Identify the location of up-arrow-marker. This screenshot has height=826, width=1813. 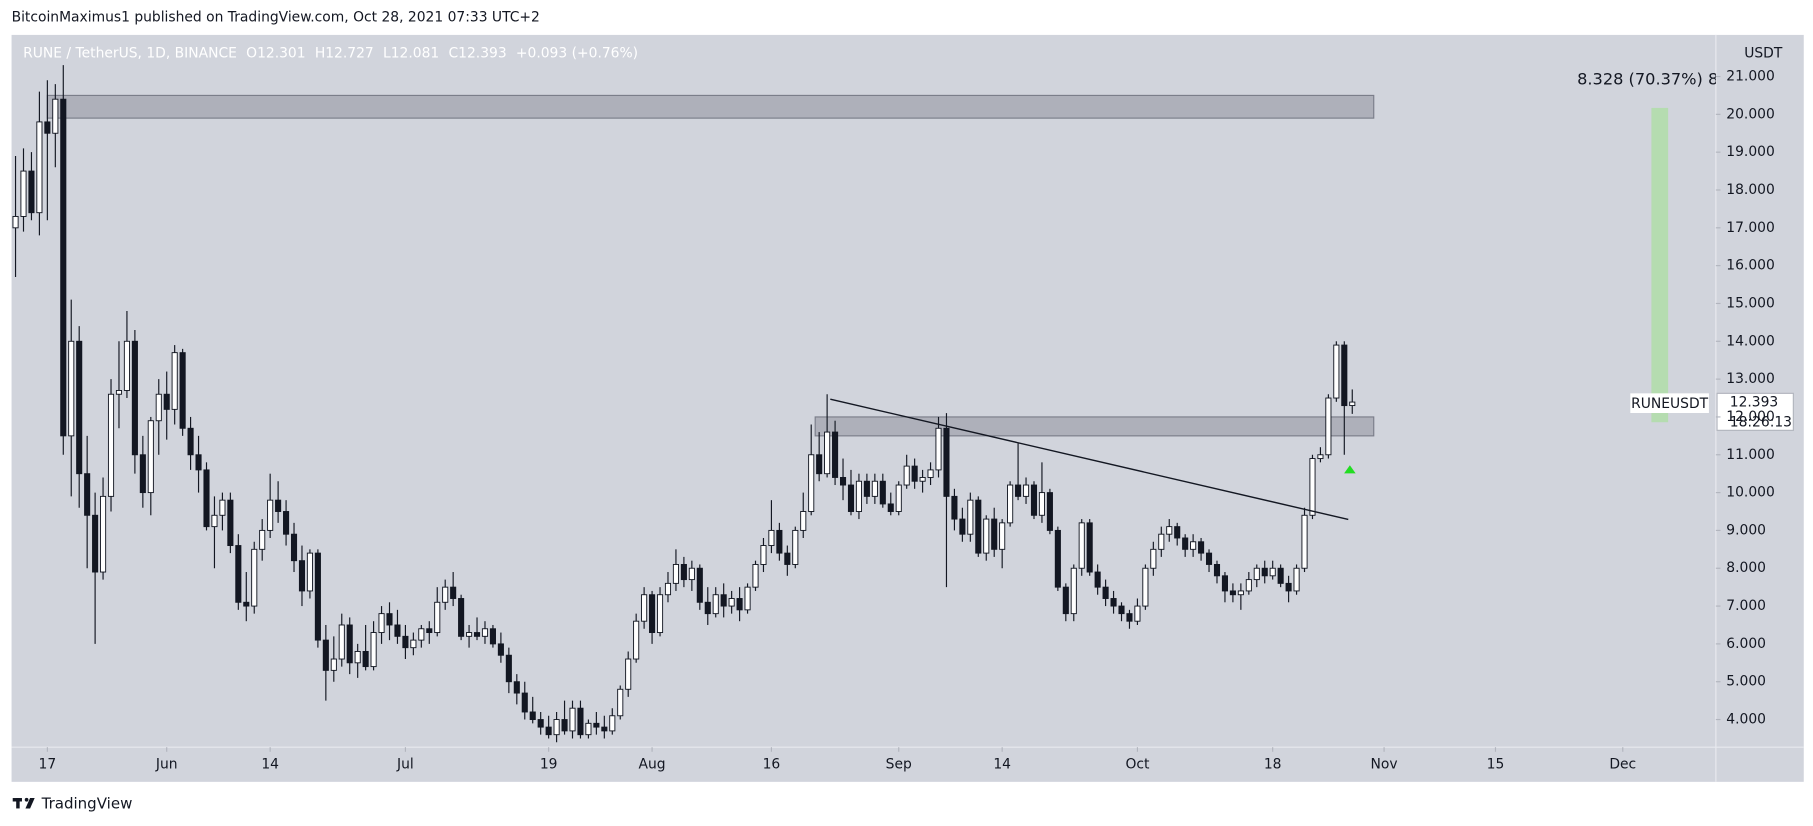
(1350, 469).